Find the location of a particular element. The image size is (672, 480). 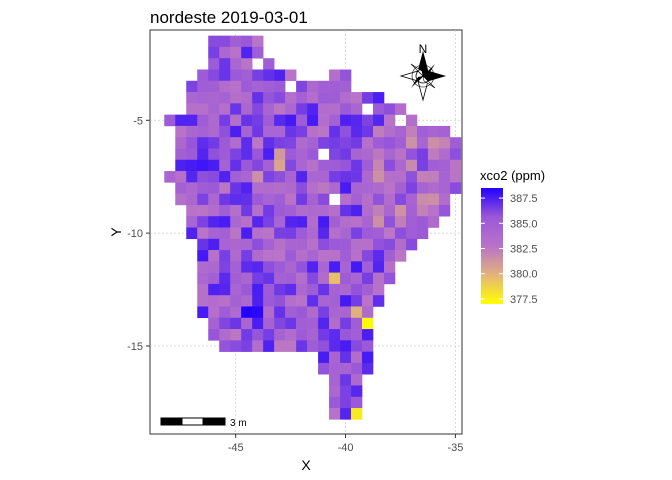

x-ticks: -45 -40 -35 is located at coordinates (345, 444).